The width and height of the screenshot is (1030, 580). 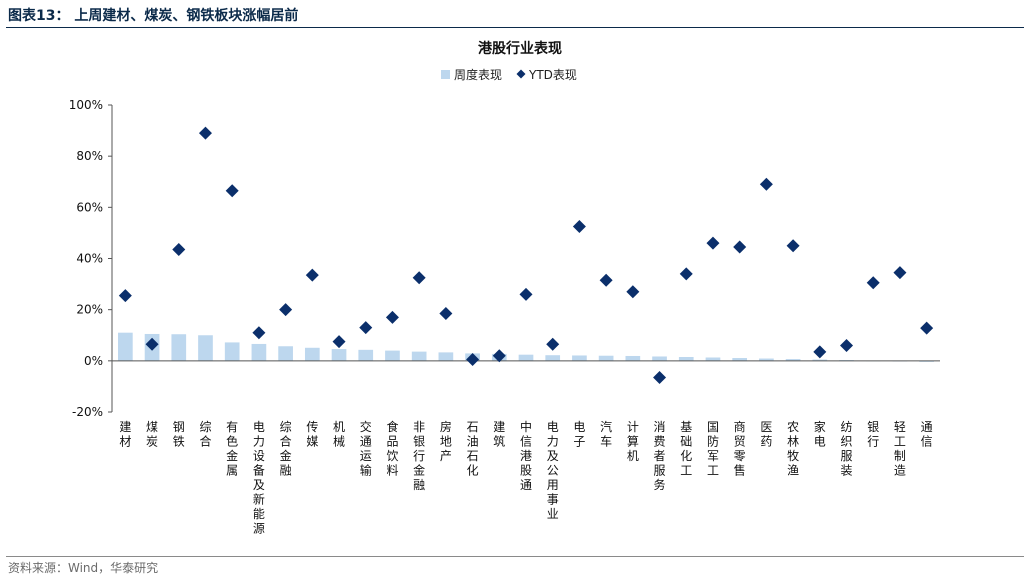 I want to click on y-tick-label: 40%, so click(x=89, y=259).